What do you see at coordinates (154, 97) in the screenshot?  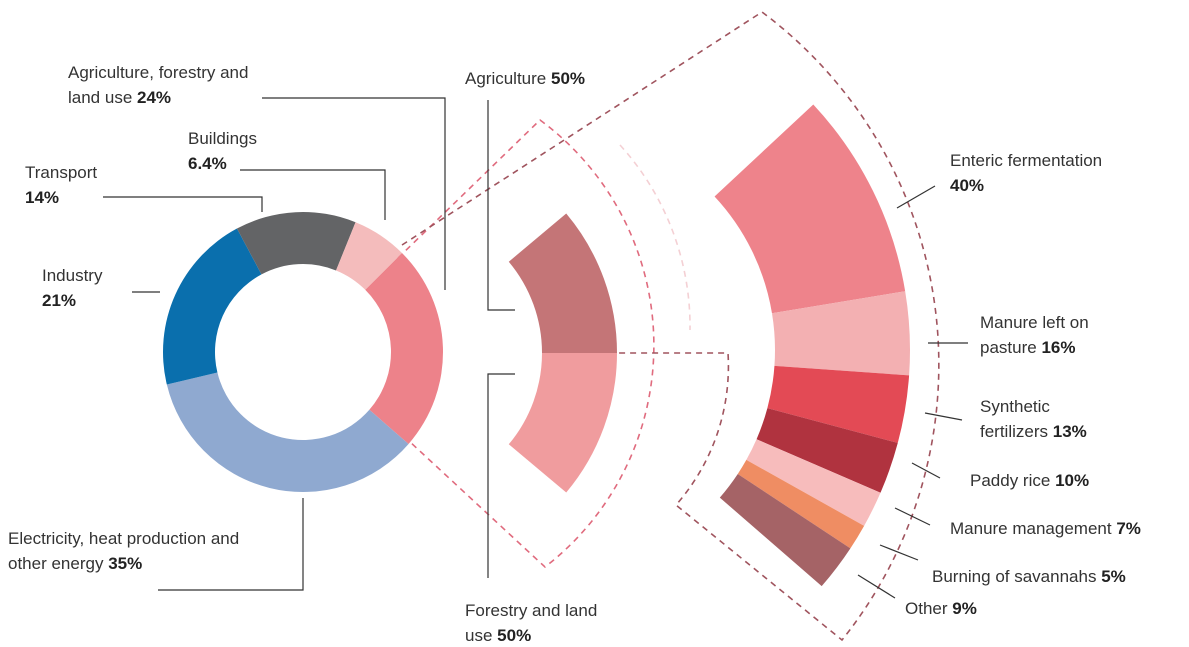 I see `value-label: 24%` at bounding box center [154, 97].